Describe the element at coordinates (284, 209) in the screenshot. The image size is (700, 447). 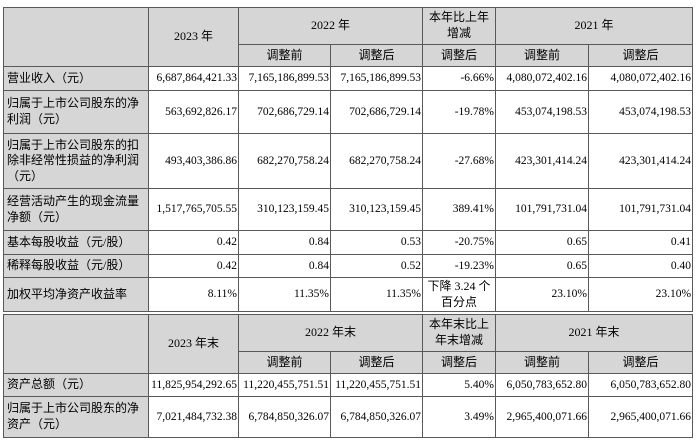
I see `cell-2022-pre: 310,123,159.45` at that location.